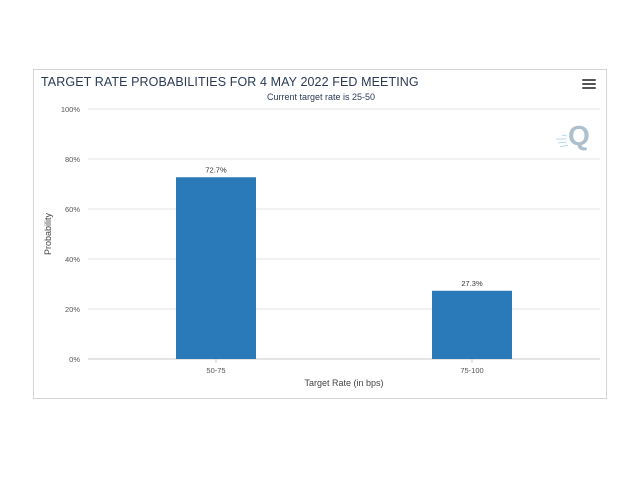 This screenshot has height=480, width=640. What do you see at coordinates (216, 169) in the screenshot?
I see `bar-value-label: 72.7%` at bounding box center [216, 169].